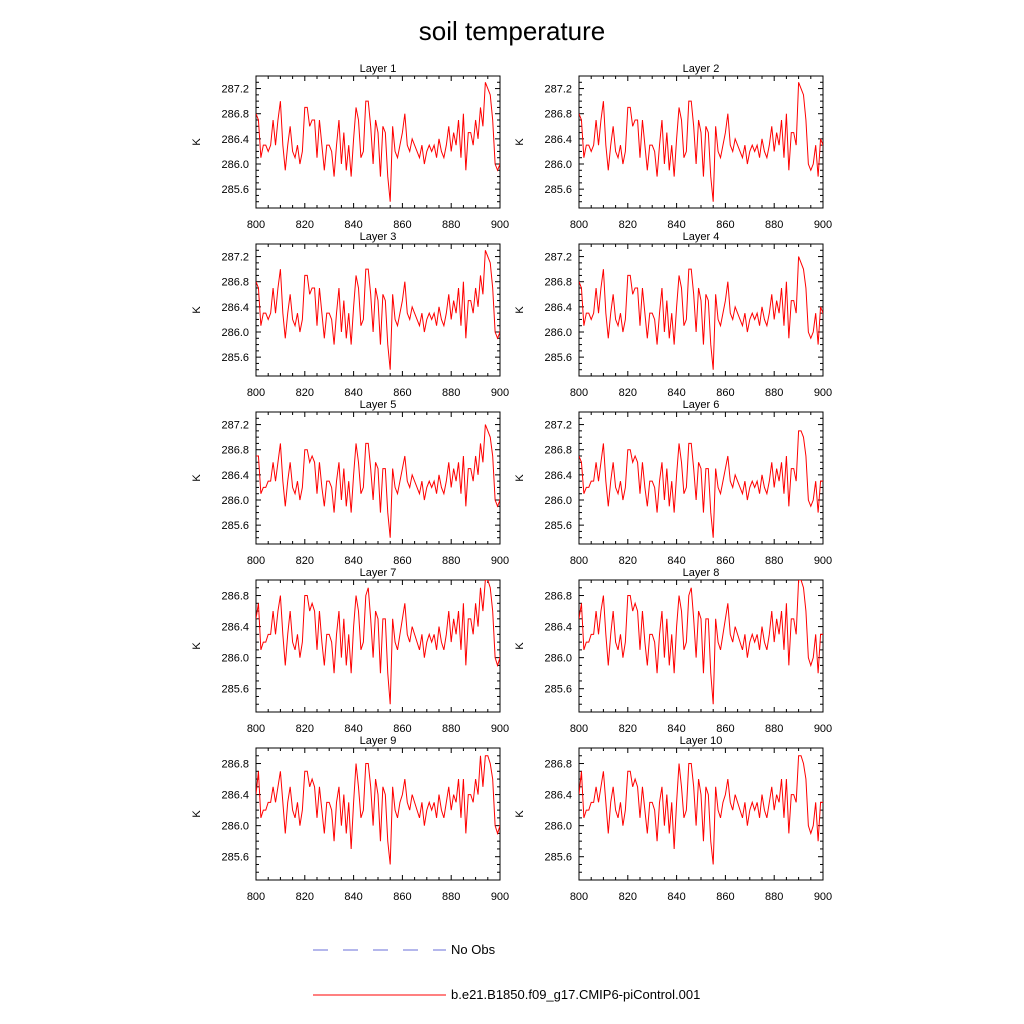  Describe the element at coordinates (512, 31) in the screenshot. I see `figure-title: soil temperature` at that location.